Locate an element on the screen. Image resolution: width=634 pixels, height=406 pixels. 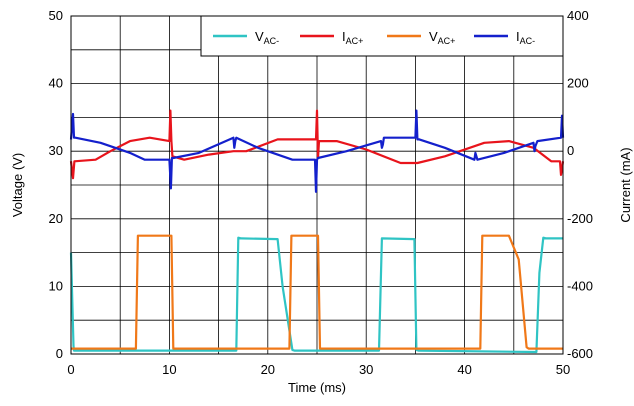
y-right-tick-label: 0 is located at coordinates (570, 150).